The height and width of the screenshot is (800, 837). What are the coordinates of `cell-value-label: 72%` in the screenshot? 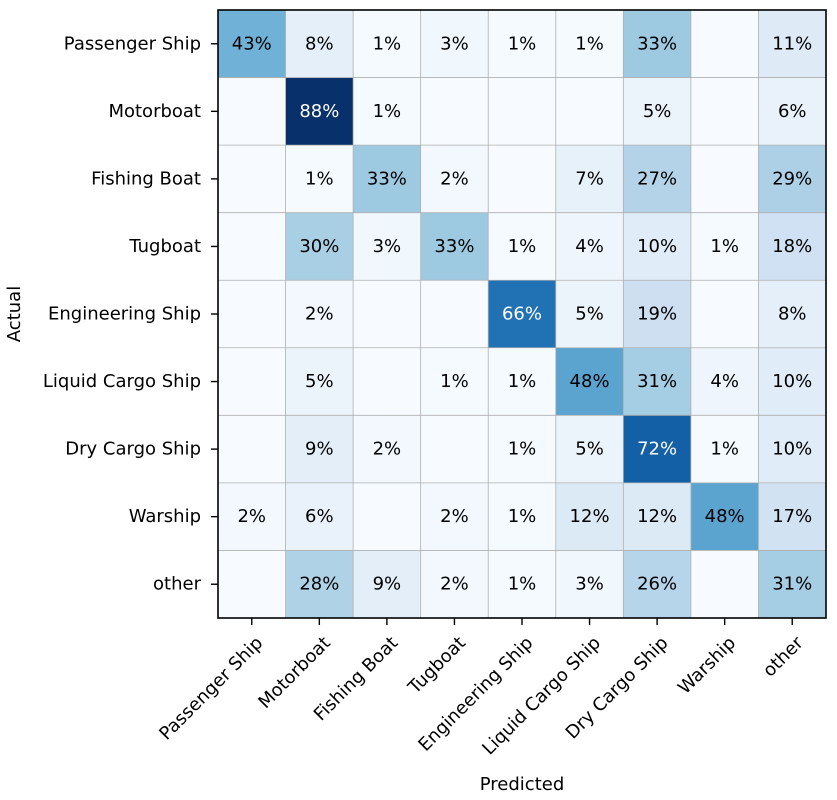 It's located at (657, 449).